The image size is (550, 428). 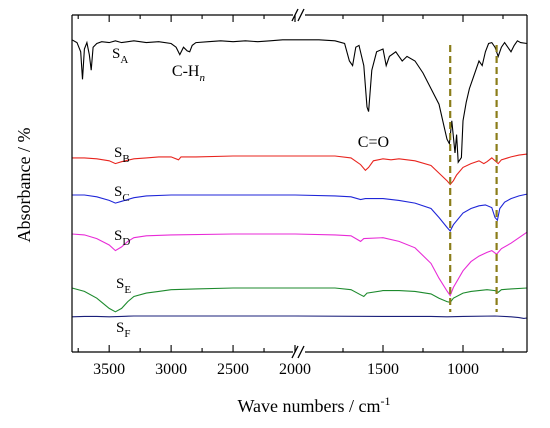 I want to click on series-line-F-low, so click(x=411, y=317).